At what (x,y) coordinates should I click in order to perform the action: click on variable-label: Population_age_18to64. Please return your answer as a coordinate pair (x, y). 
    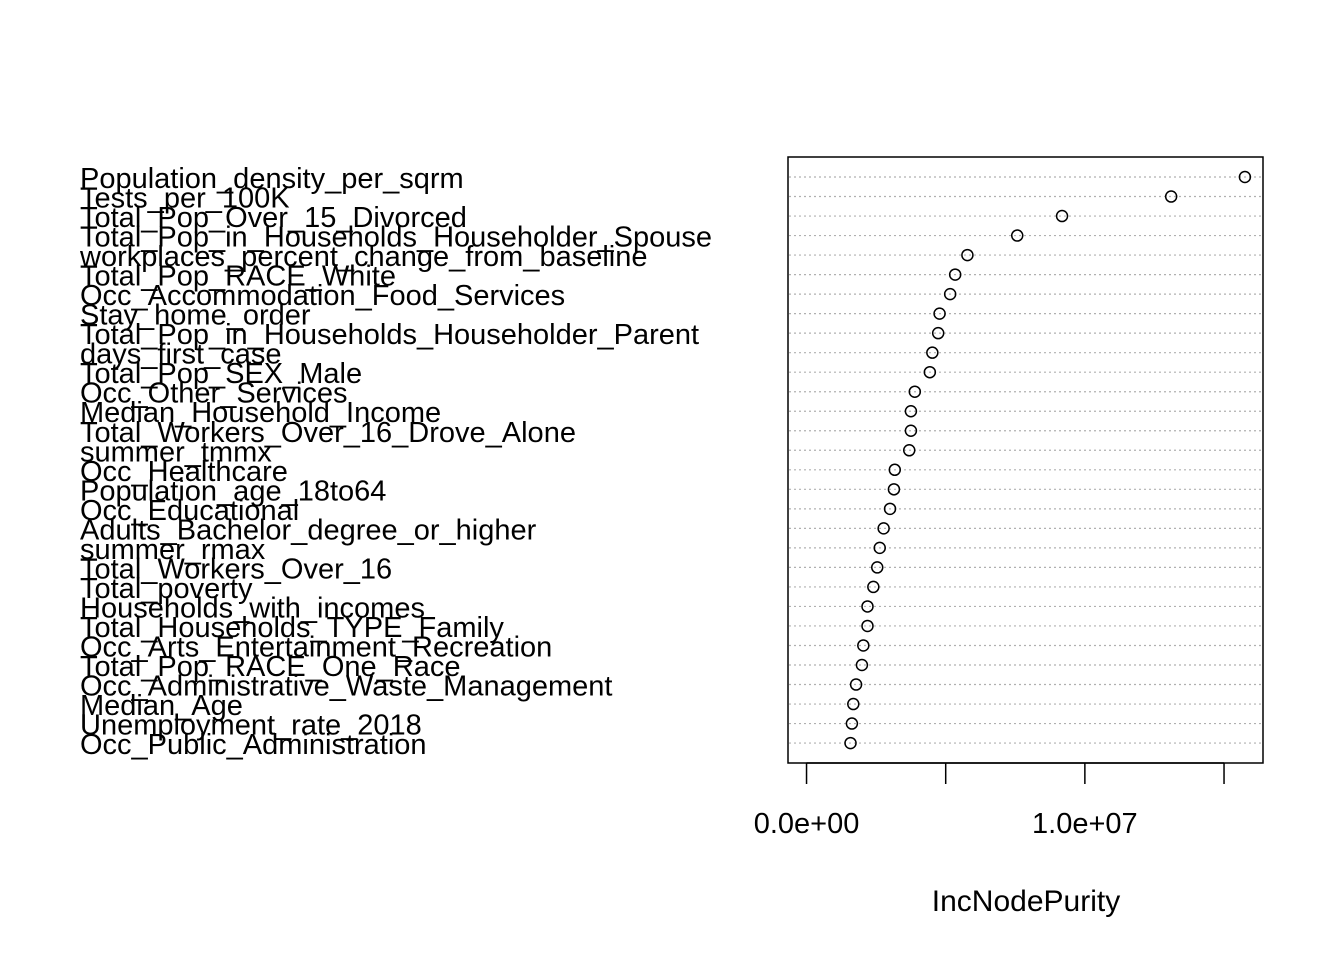
    Looking at the image, I should click on (233, 491).